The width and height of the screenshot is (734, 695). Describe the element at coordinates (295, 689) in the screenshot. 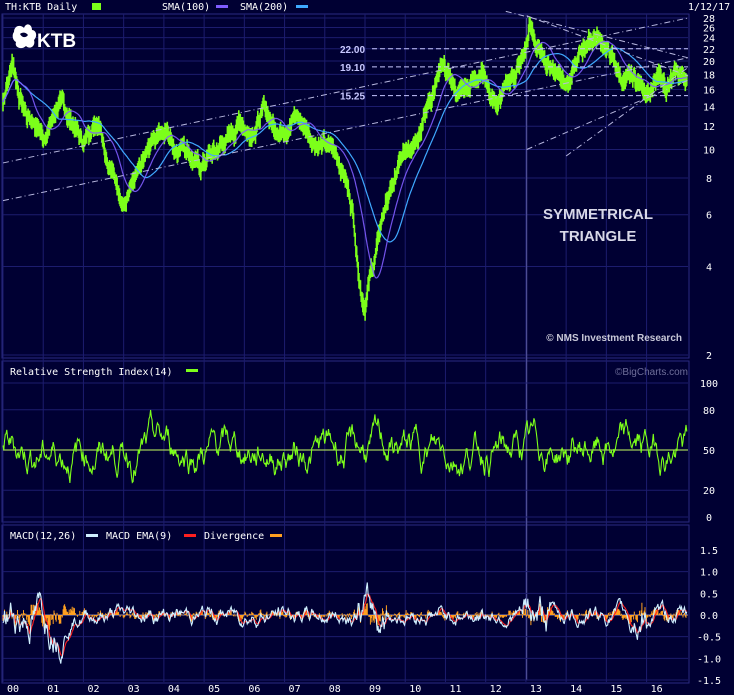

I see `x-tick-label: 07` at that location.